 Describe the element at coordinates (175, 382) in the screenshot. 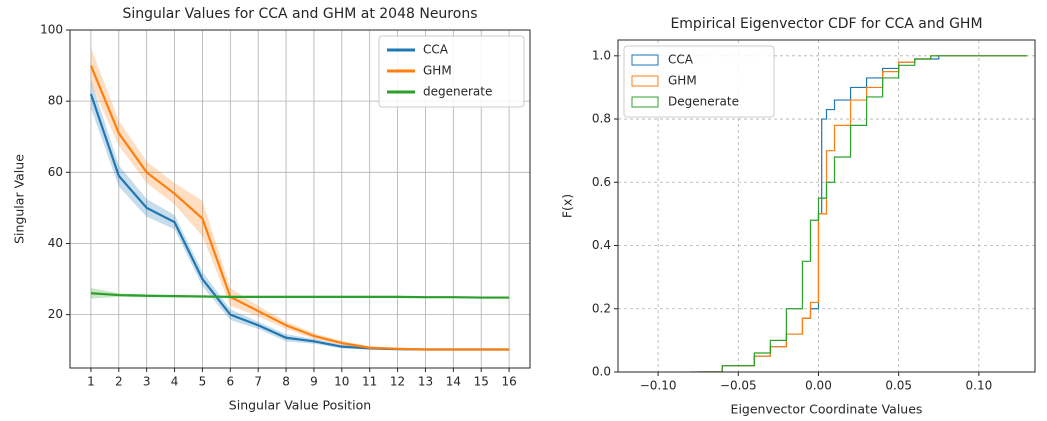

I see `x-tick-label: 4` at that location.